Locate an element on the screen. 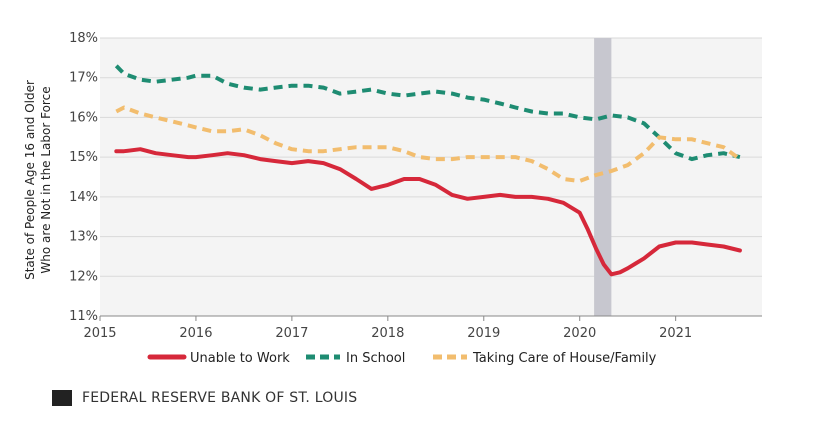 The image size is (817, 423). x-tick-label-2020: 2020 is located at coordinates (579, 333).